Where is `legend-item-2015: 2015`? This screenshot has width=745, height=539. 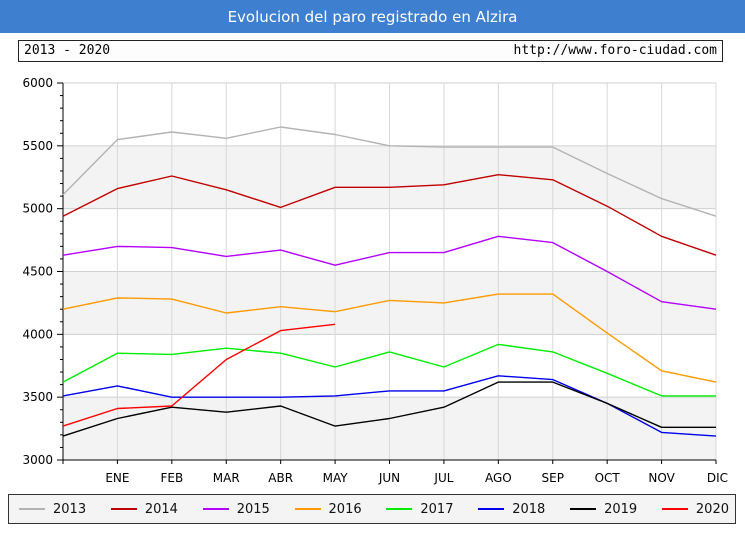 legend-item-2015: 2015 is located at coordinates (236, 509).